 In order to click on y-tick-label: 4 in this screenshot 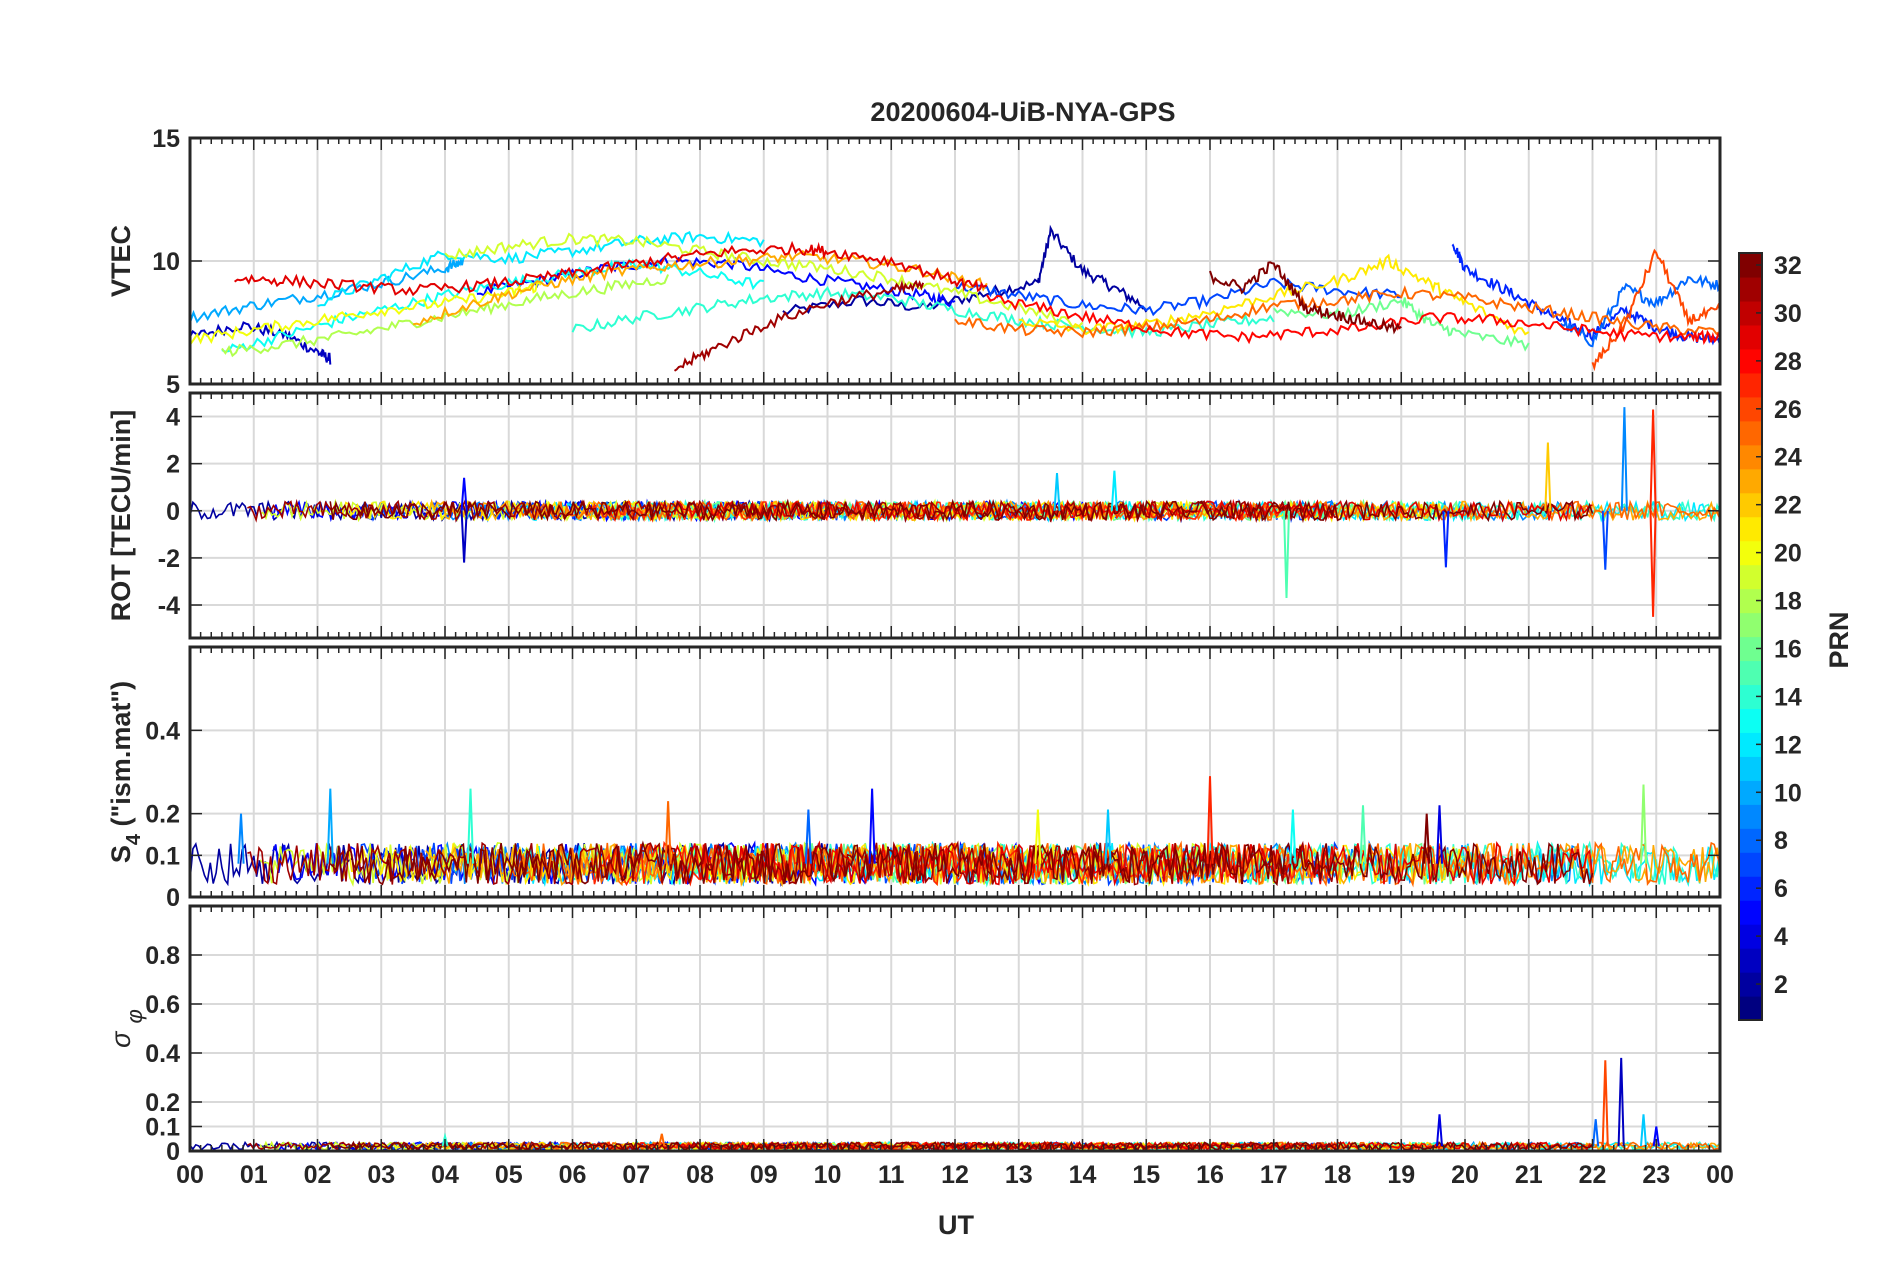, I will do `click(173, 418)`.